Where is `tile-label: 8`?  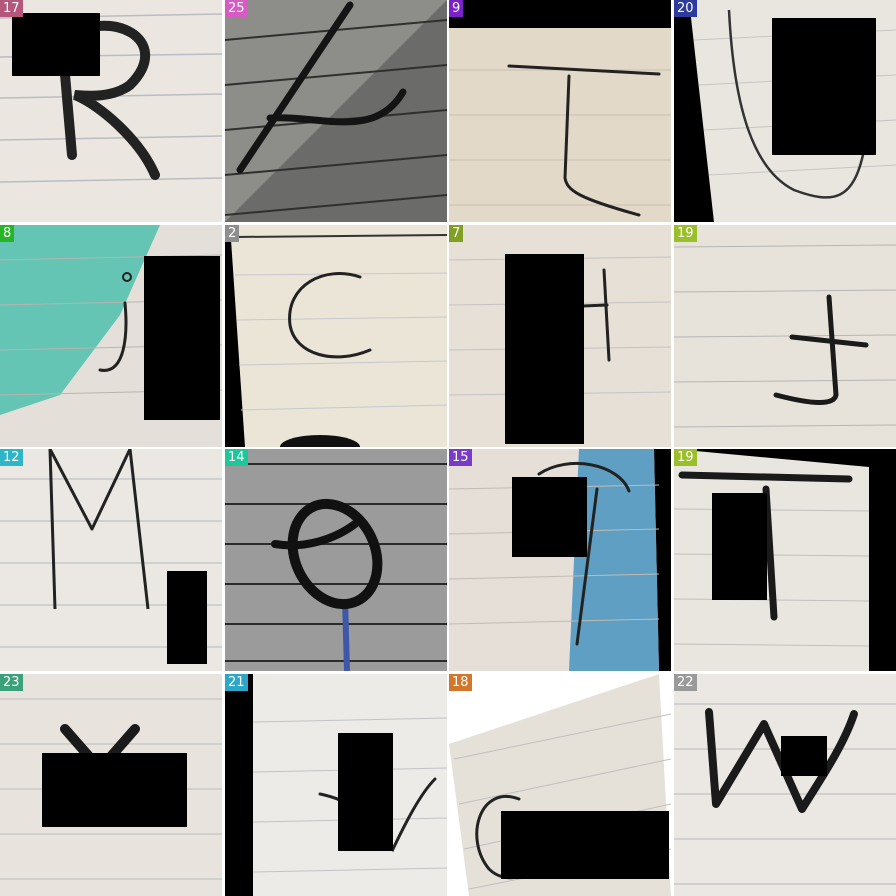
tile-label: 8 is located at coordinates (7, 233).